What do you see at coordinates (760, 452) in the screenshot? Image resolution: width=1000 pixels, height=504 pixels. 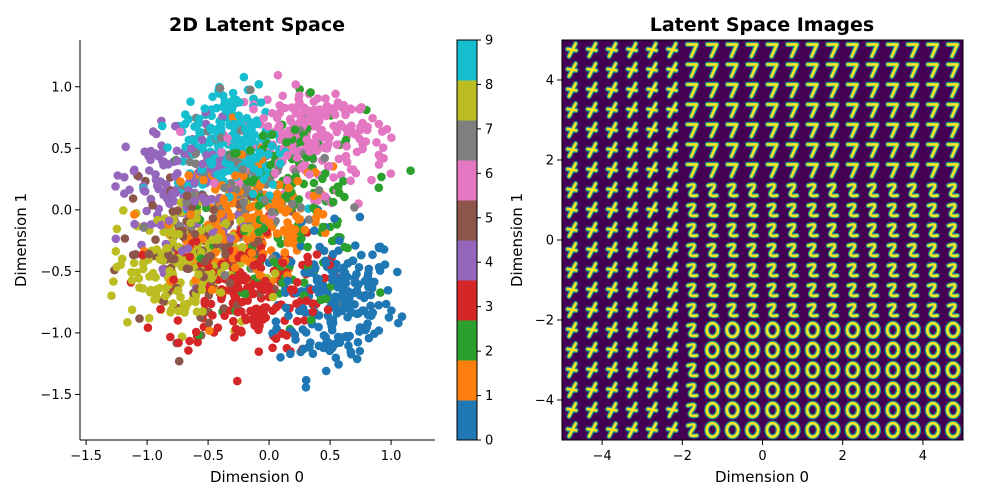 I see `images-x-ticks: −4 −2 0 2 4` at bounding box center [760, 452].